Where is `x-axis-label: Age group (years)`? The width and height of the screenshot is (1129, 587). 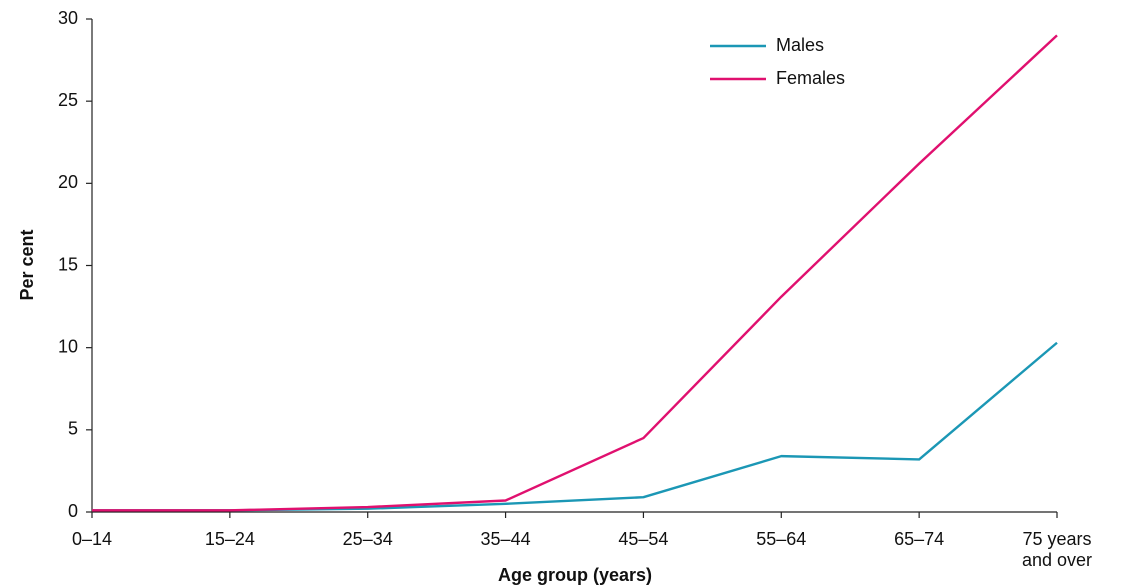 x-axis-label: Age group (years) is located at coordinates (575, 575).